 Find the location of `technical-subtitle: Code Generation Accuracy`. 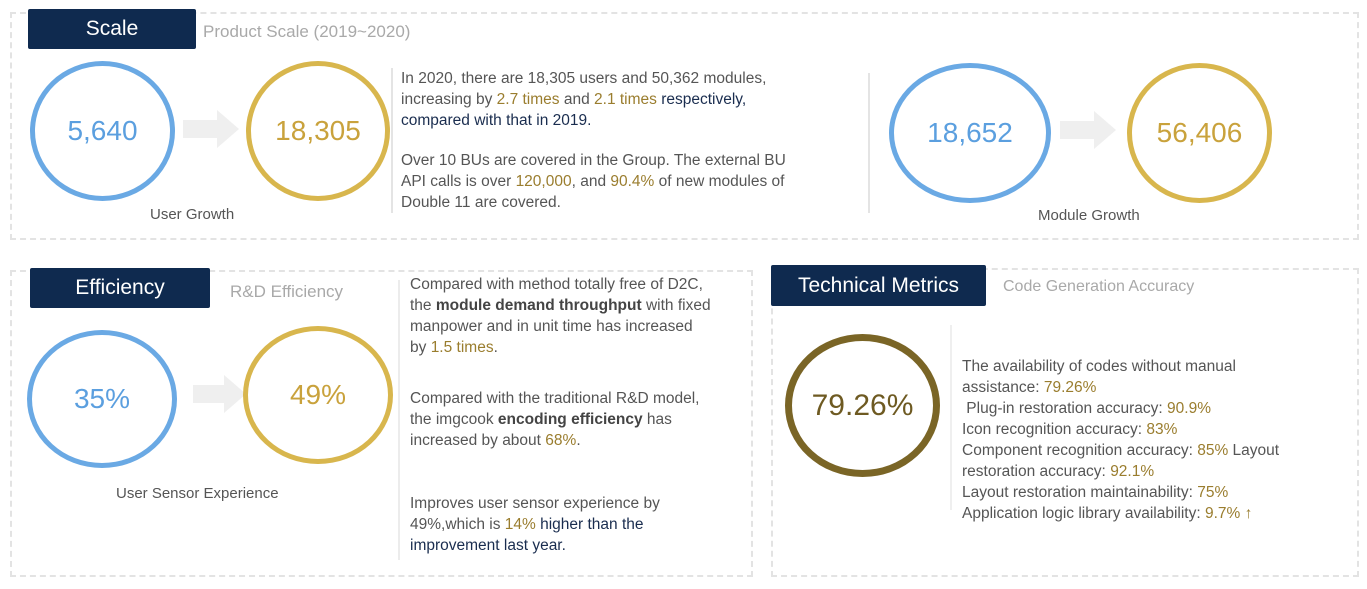

technical-subtitle: Code Generation Accuracy is located at coordinates (1099, 286).